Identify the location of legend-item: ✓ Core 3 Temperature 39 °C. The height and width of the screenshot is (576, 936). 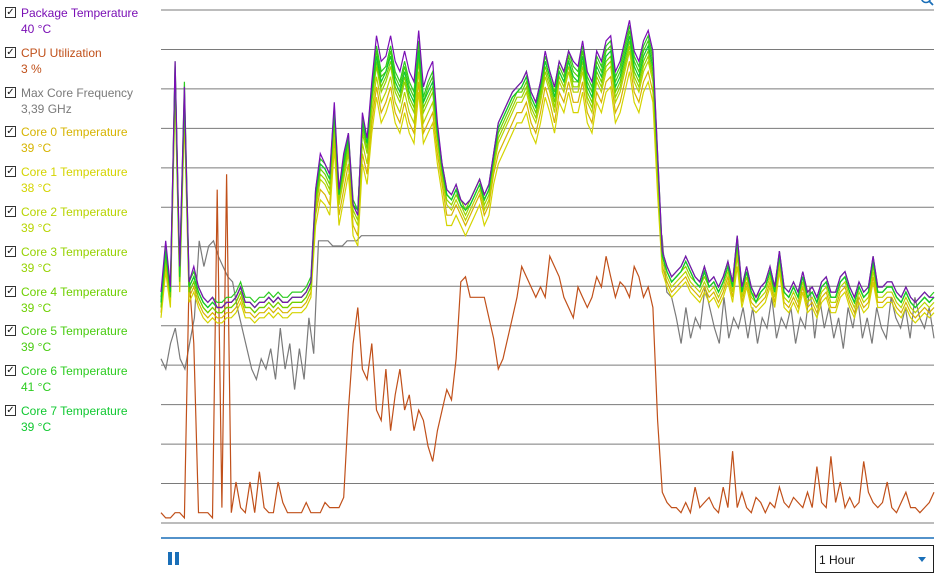
(82, 265).